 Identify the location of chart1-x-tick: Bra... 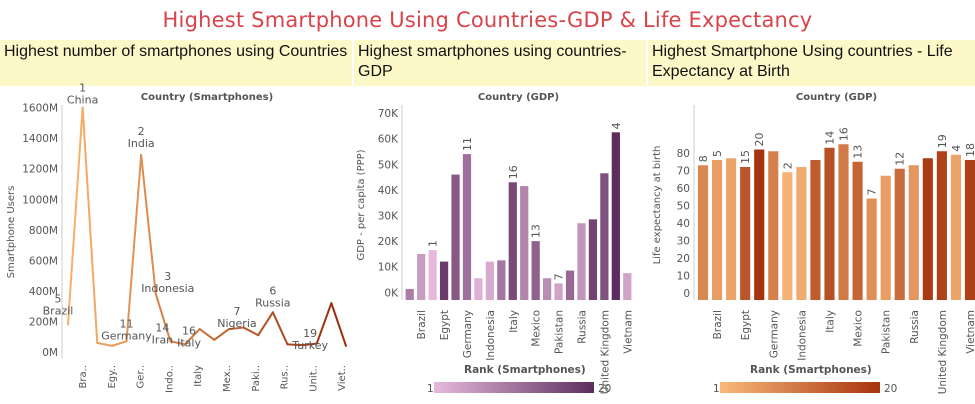
(83, 376).